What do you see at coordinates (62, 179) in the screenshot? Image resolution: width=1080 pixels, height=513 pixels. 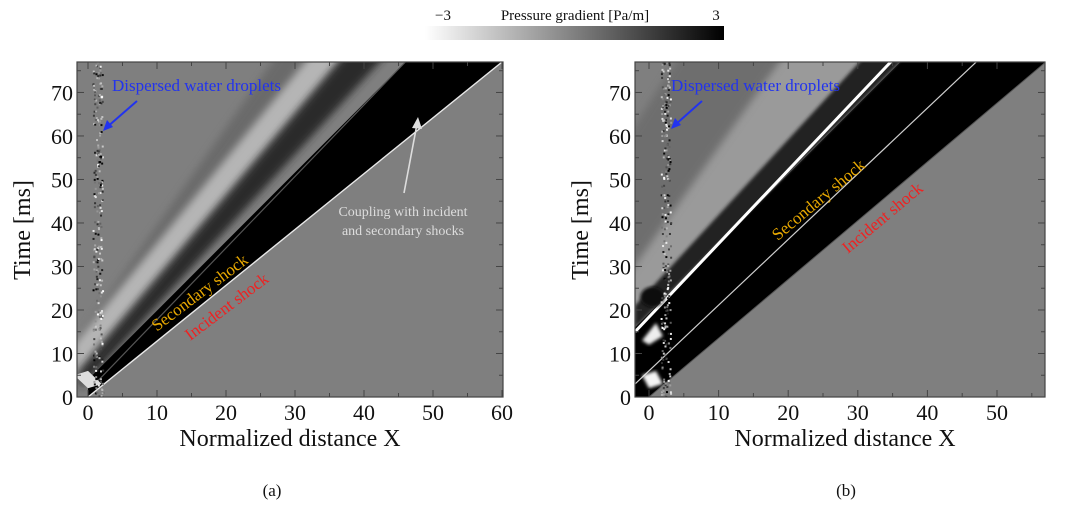 I see `y-tick-label: 50` at bounding box center [62, 179].